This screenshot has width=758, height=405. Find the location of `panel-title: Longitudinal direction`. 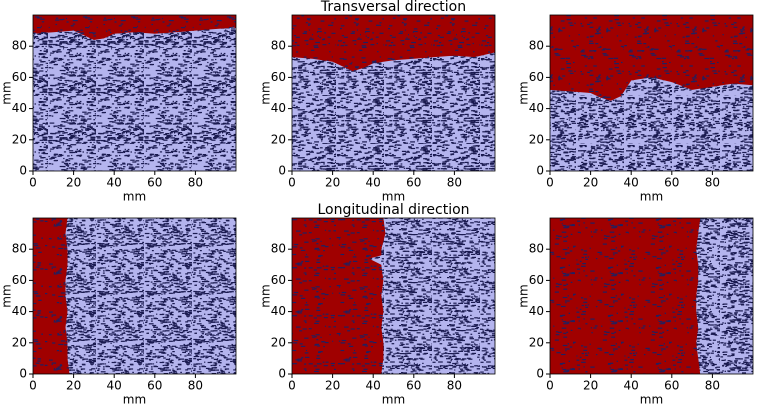

panel-title: Longitudinal direction is located at coordinates (393, 210).